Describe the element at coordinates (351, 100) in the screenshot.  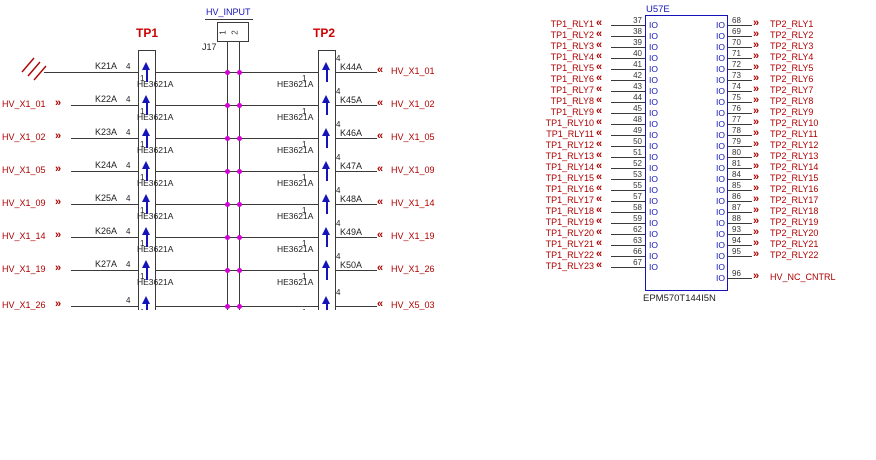
I see `relay-designator-right: K45A` at that location.